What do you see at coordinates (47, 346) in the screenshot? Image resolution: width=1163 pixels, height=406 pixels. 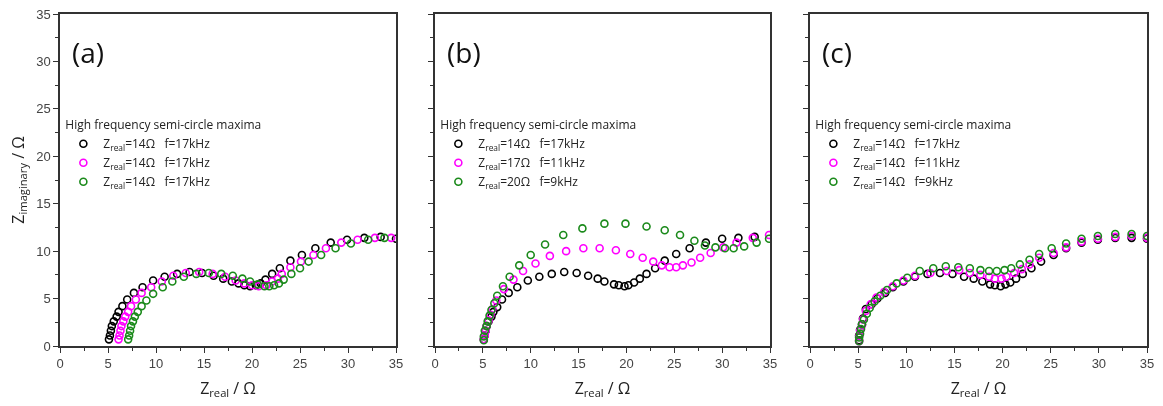 I see `y-tick-label: 0` at bounding box center [47, 346].